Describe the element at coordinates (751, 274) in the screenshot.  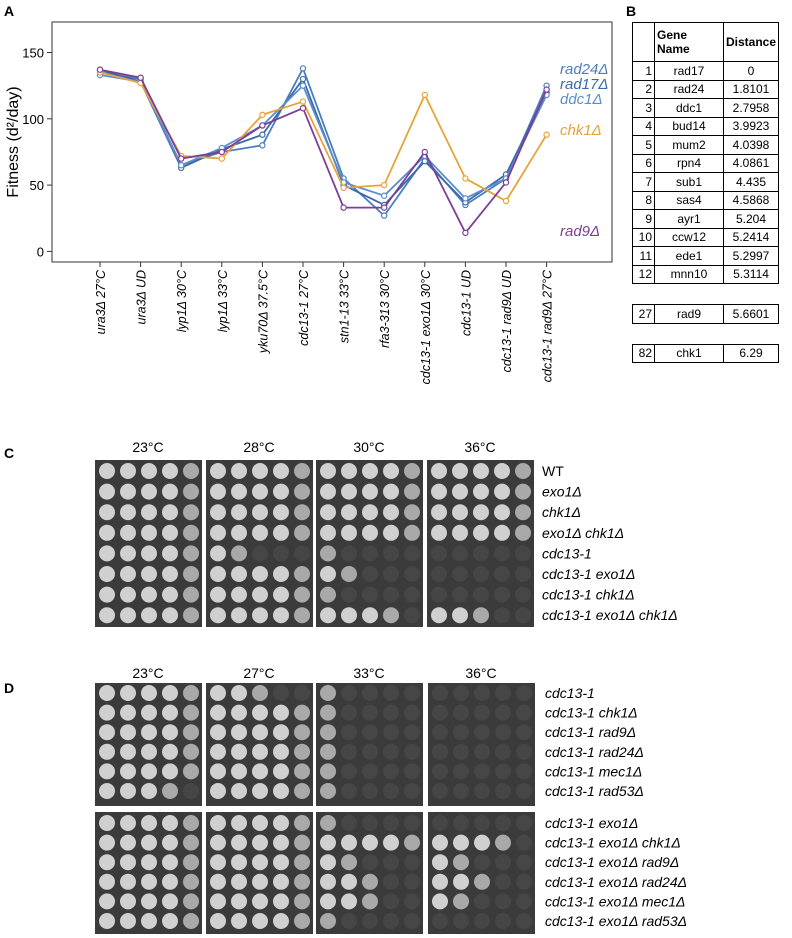
I see `table-cell: 5.3114` at that location.